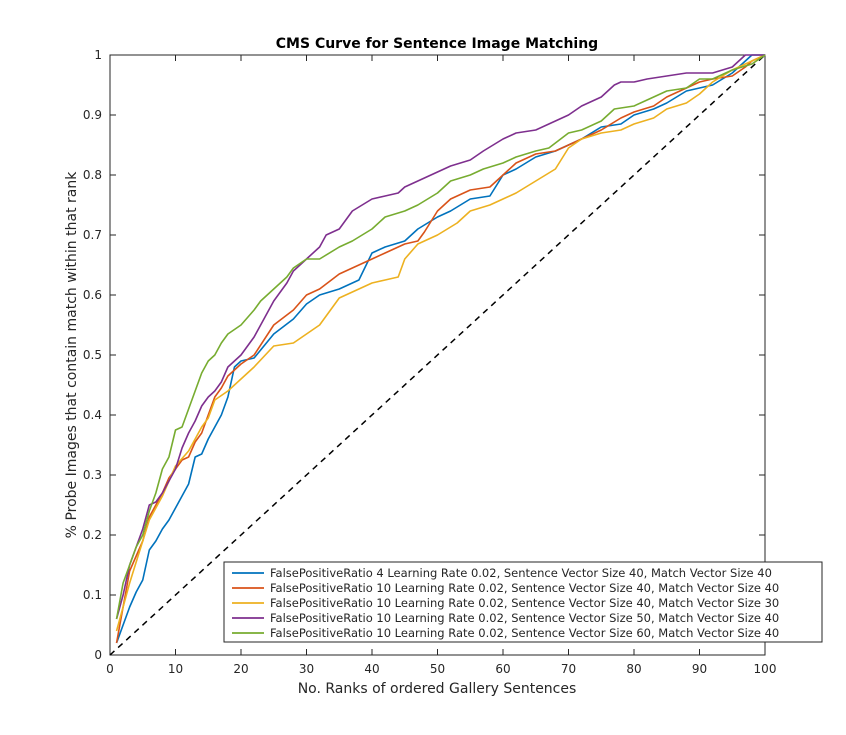 Image resolution: width=846 pixels, height=735 pixels. Describe the element at coordinates (175, 669) in the screenshot. I see `x-tick-label: 10` at that location.